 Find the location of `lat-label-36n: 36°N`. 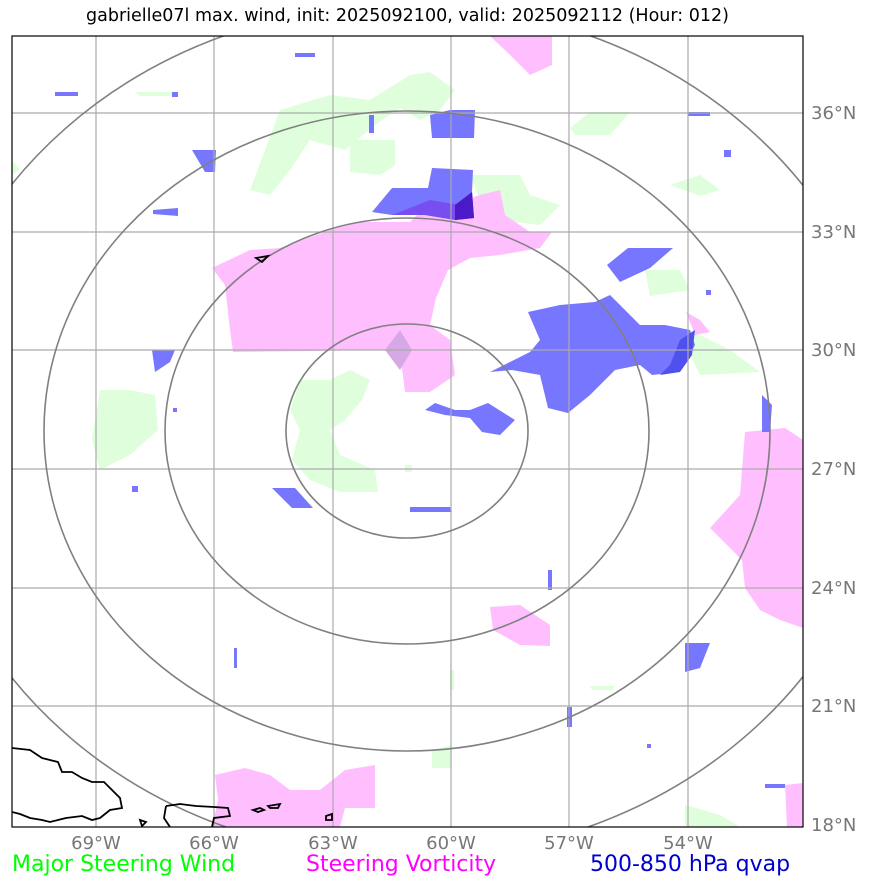

lat-label-36n: 36°N is located at coordinates (834, 113).